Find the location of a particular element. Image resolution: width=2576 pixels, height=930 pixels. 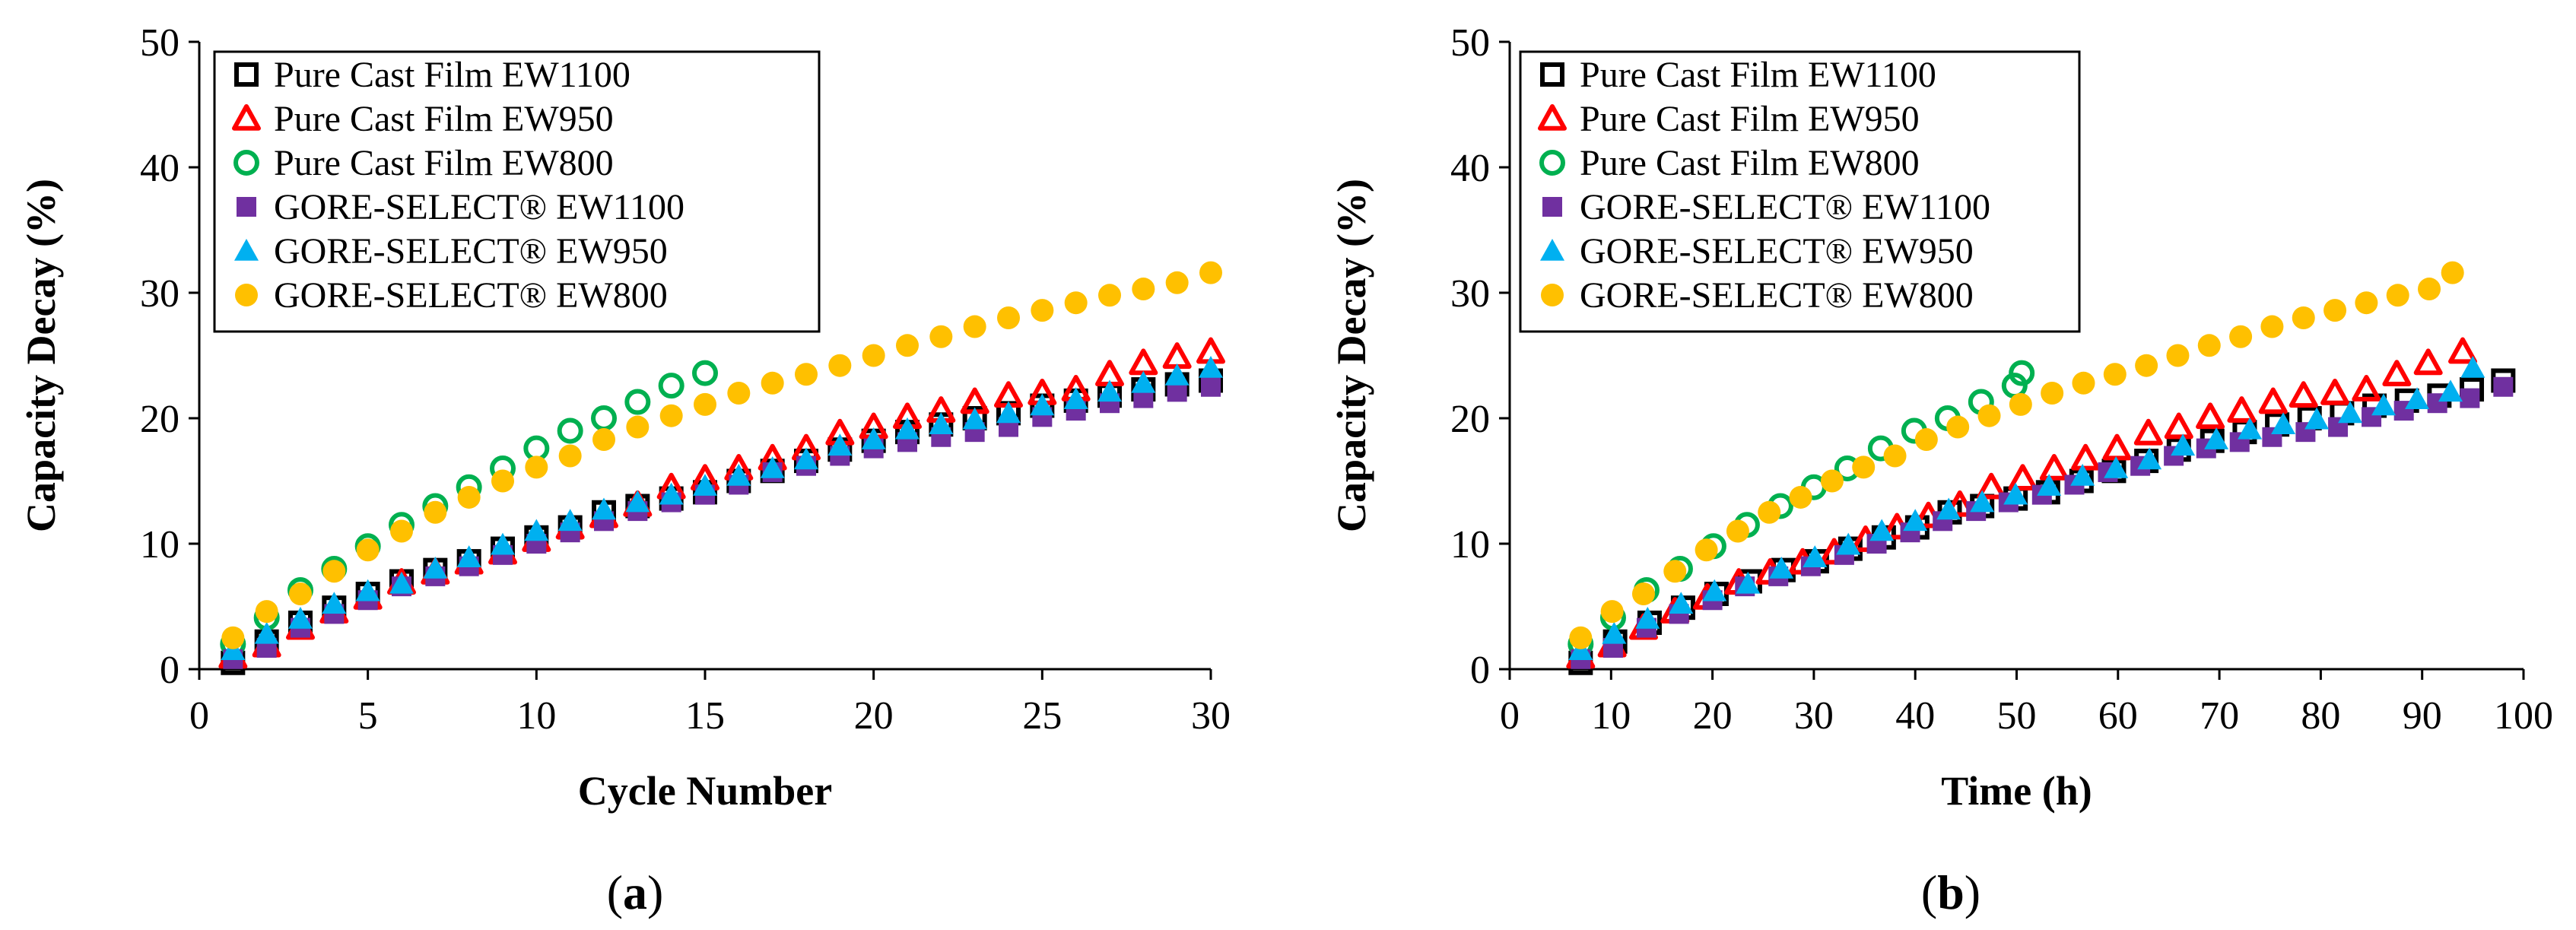

chart-b-legend-label: GORE-SELECT® EW950 is located at coordinates (1777, 251).